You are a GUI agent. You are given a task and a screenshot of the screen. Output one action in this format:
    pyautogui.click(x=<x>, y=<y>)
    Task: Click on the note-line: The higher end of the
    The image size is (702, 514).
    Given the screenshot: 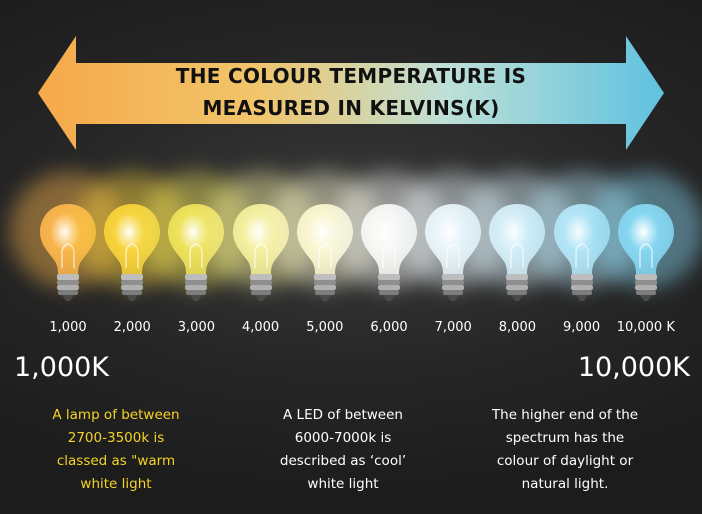 What is the action you would take?
    pyautogui.click(x=565, y=415)
    